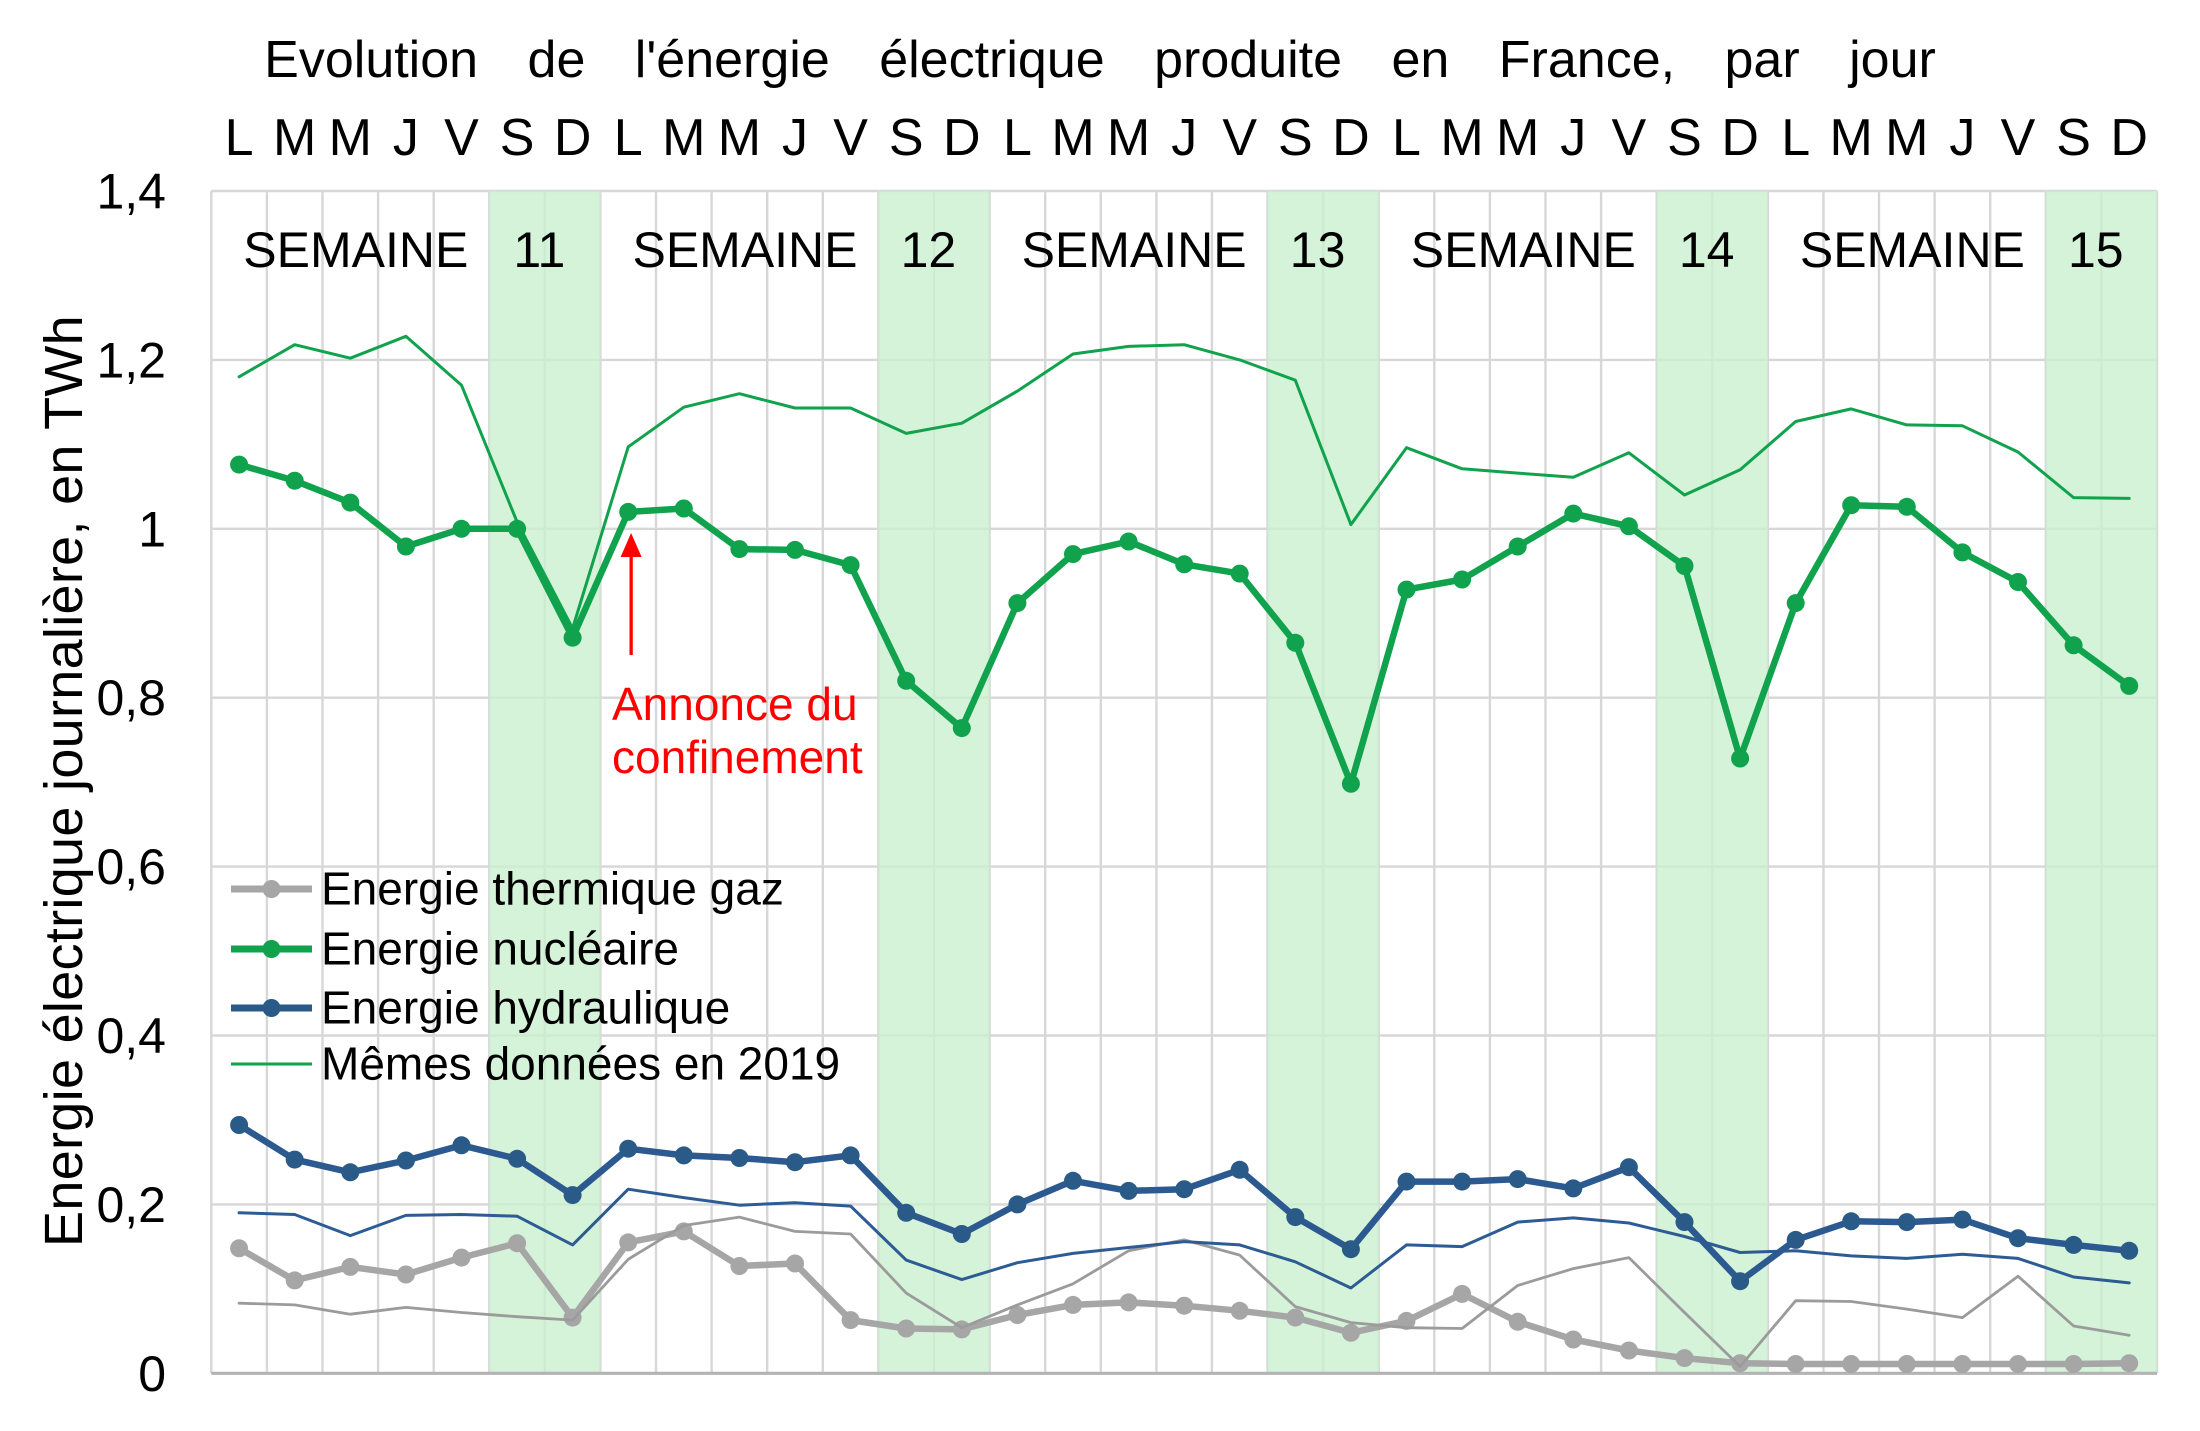  What do you see at coordinates (131, 1205) in the screenshot?
I see `svg-text: 0,2` at bounding box center [131, 1205].